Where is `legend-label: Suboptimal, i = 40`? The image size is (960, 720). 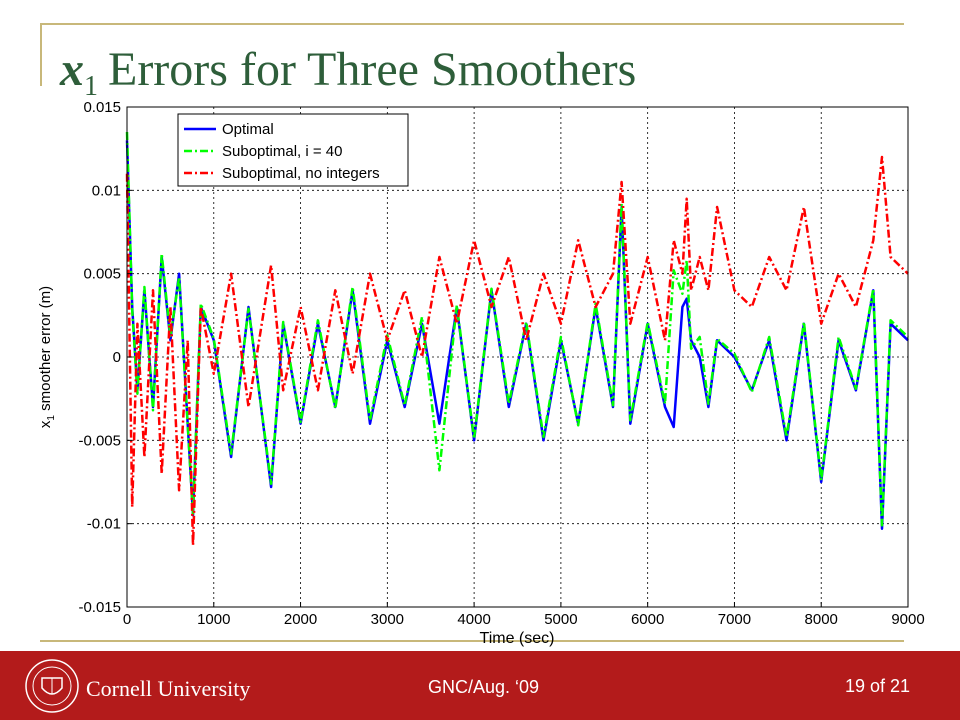
legend-label: Suboptimal, i = 40 is located at coordinates (282, 151).